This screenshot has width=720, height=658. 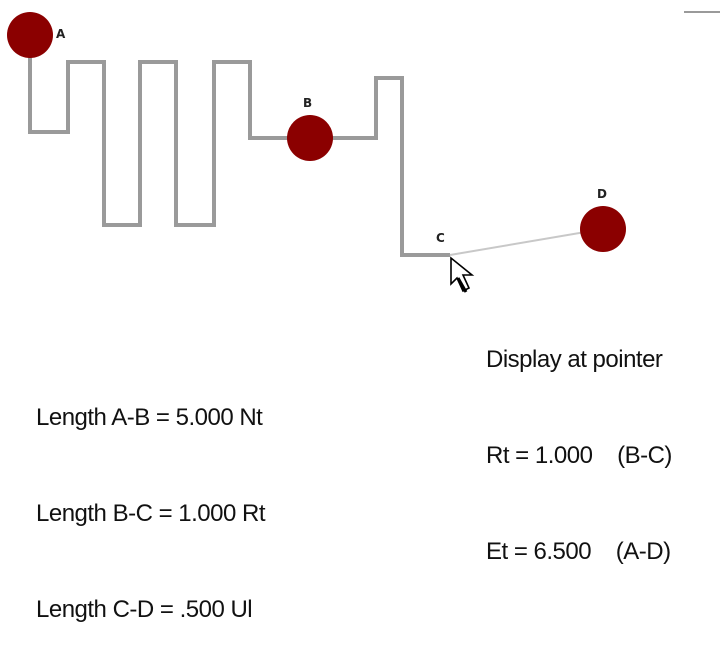 I want to click on point-label-b: B, so click(x=307, y=103).